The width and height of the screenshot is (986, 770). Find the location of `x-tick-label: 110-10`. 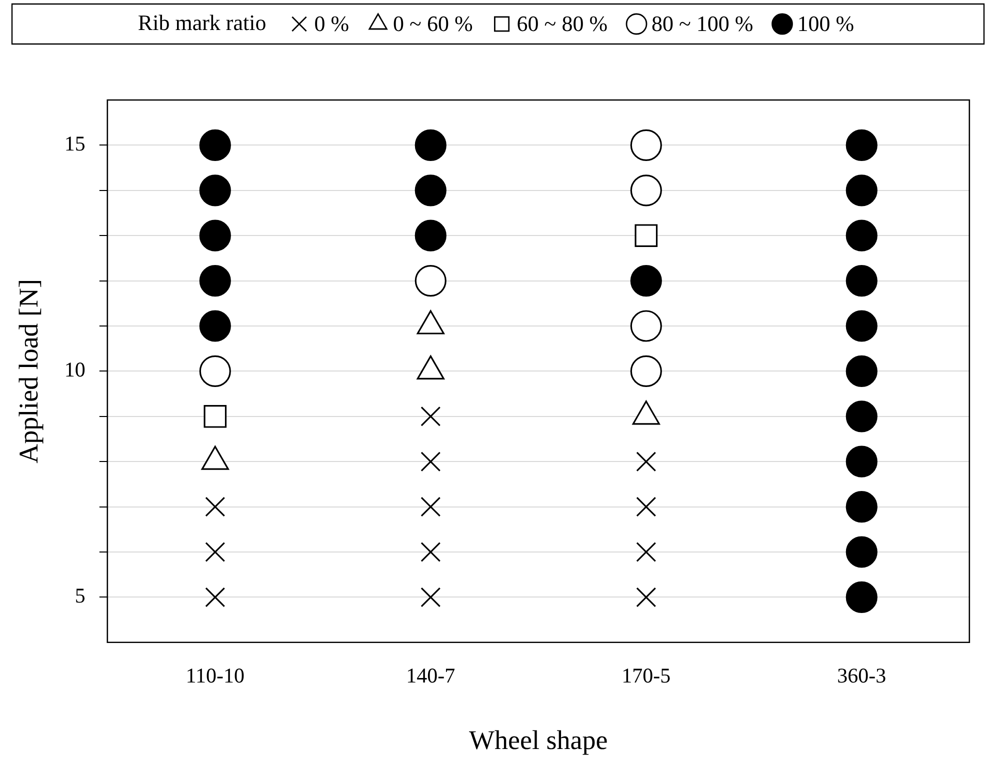

x-tick-label: 110-10 is located at coordinates (215, 676).